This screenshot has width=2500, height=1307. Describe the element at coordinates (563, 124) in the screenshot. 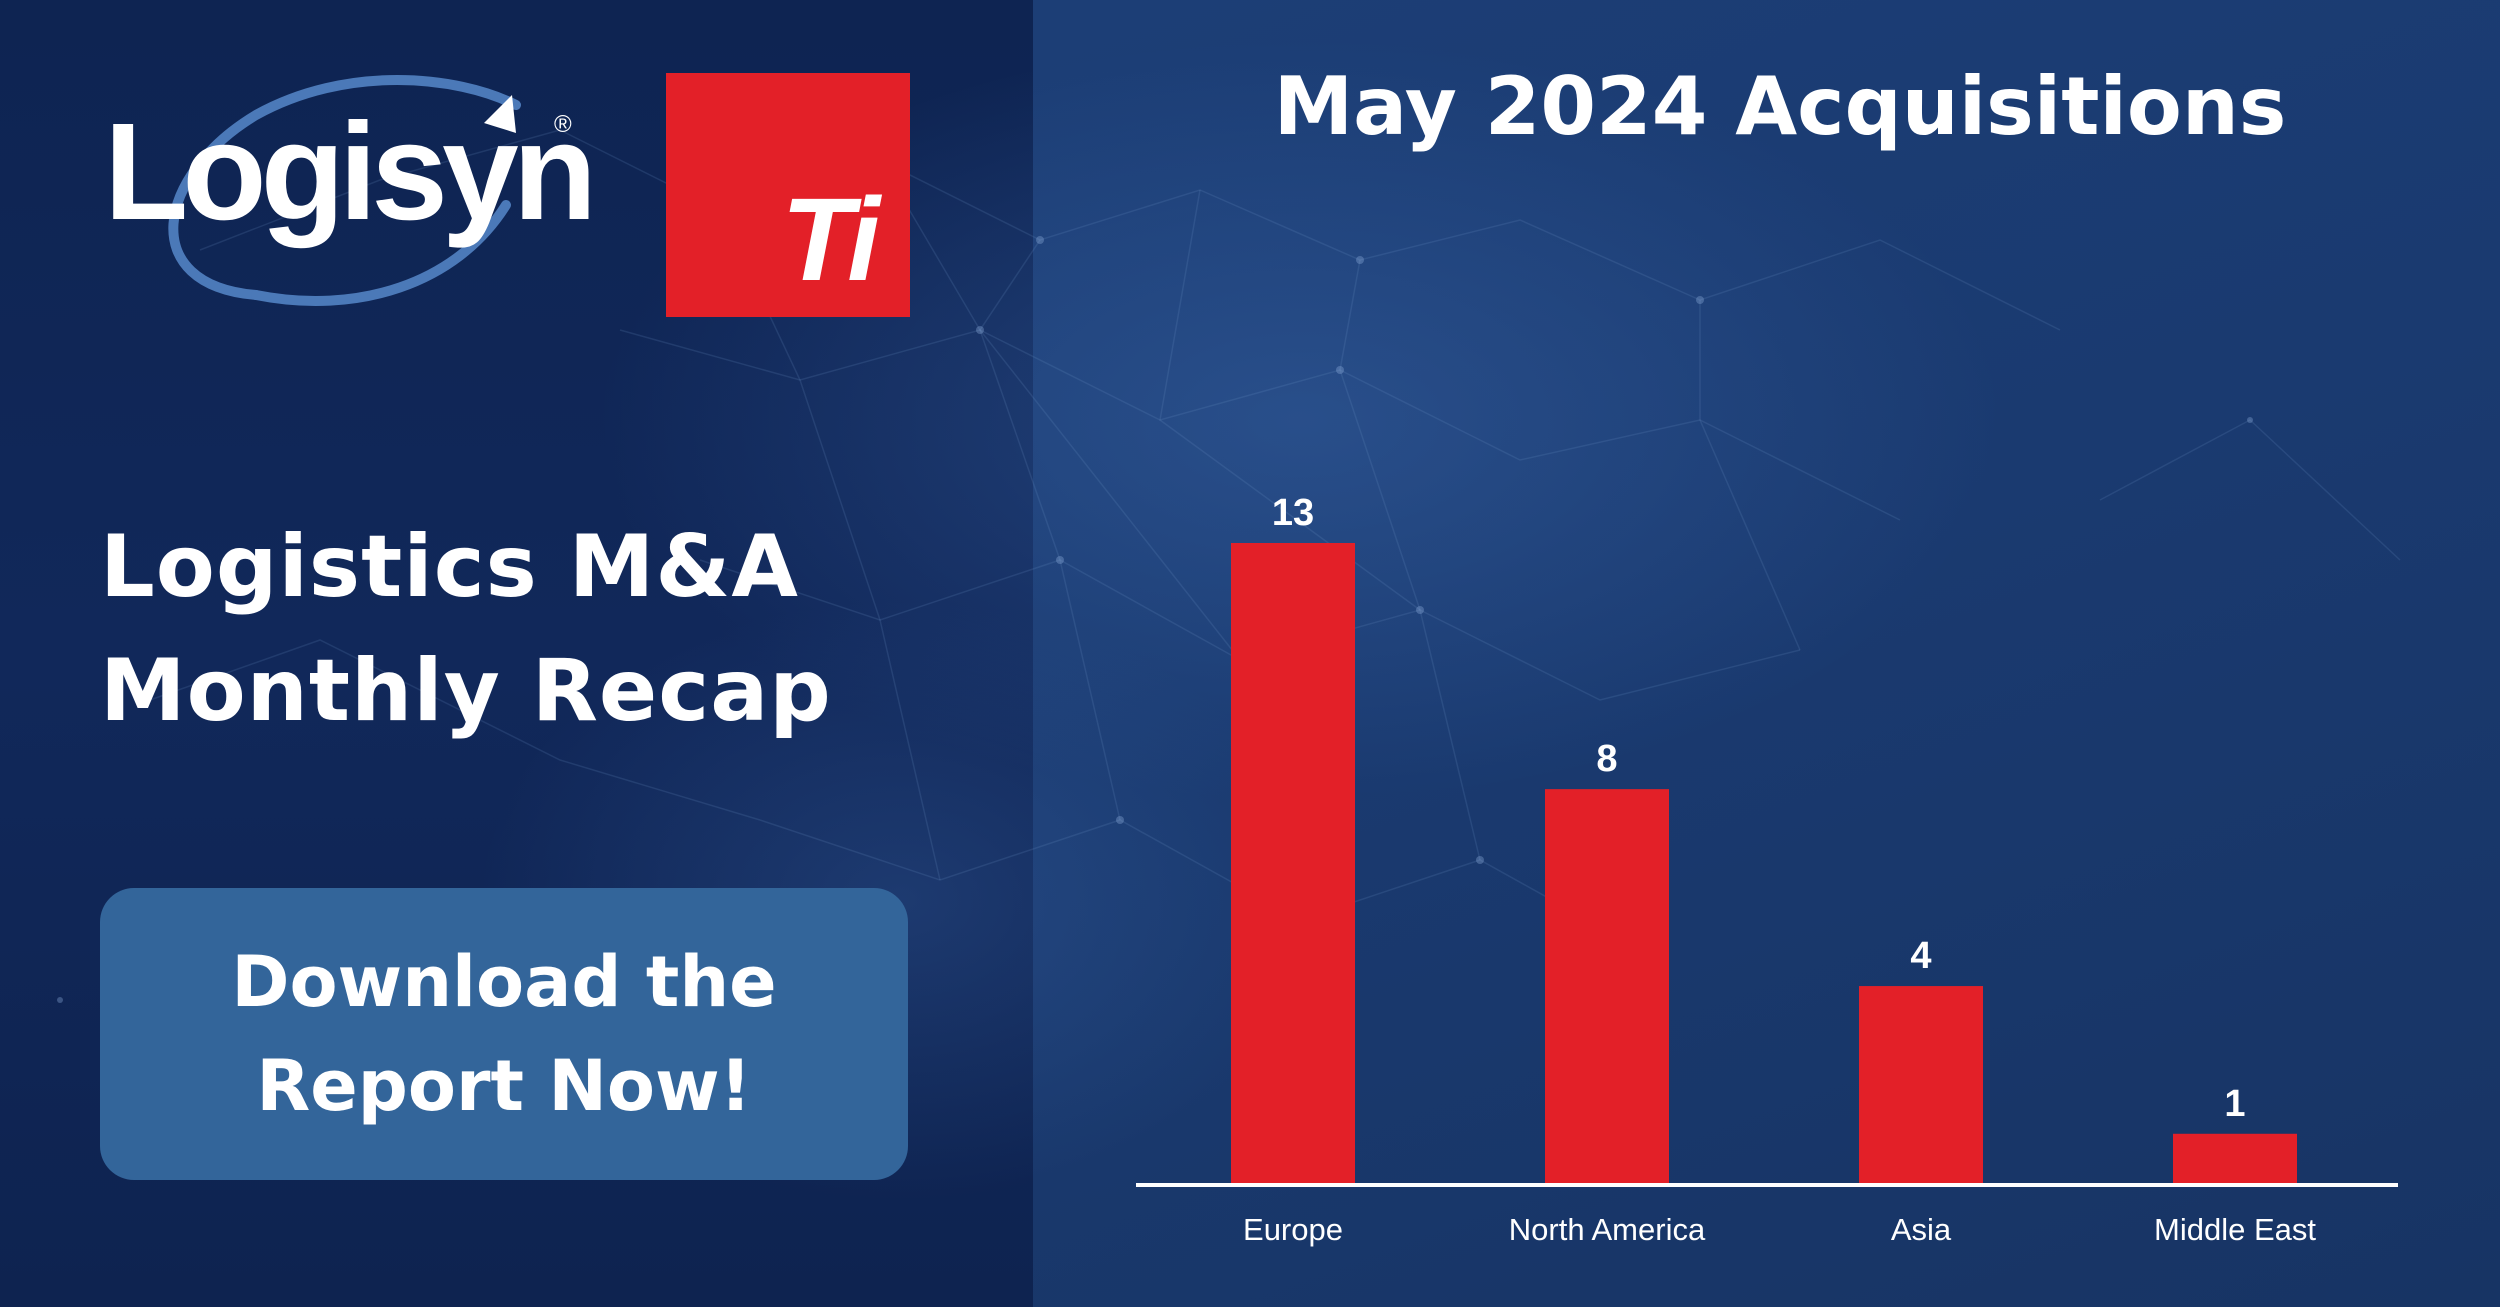

I see `registered-mark: ®` at that location.